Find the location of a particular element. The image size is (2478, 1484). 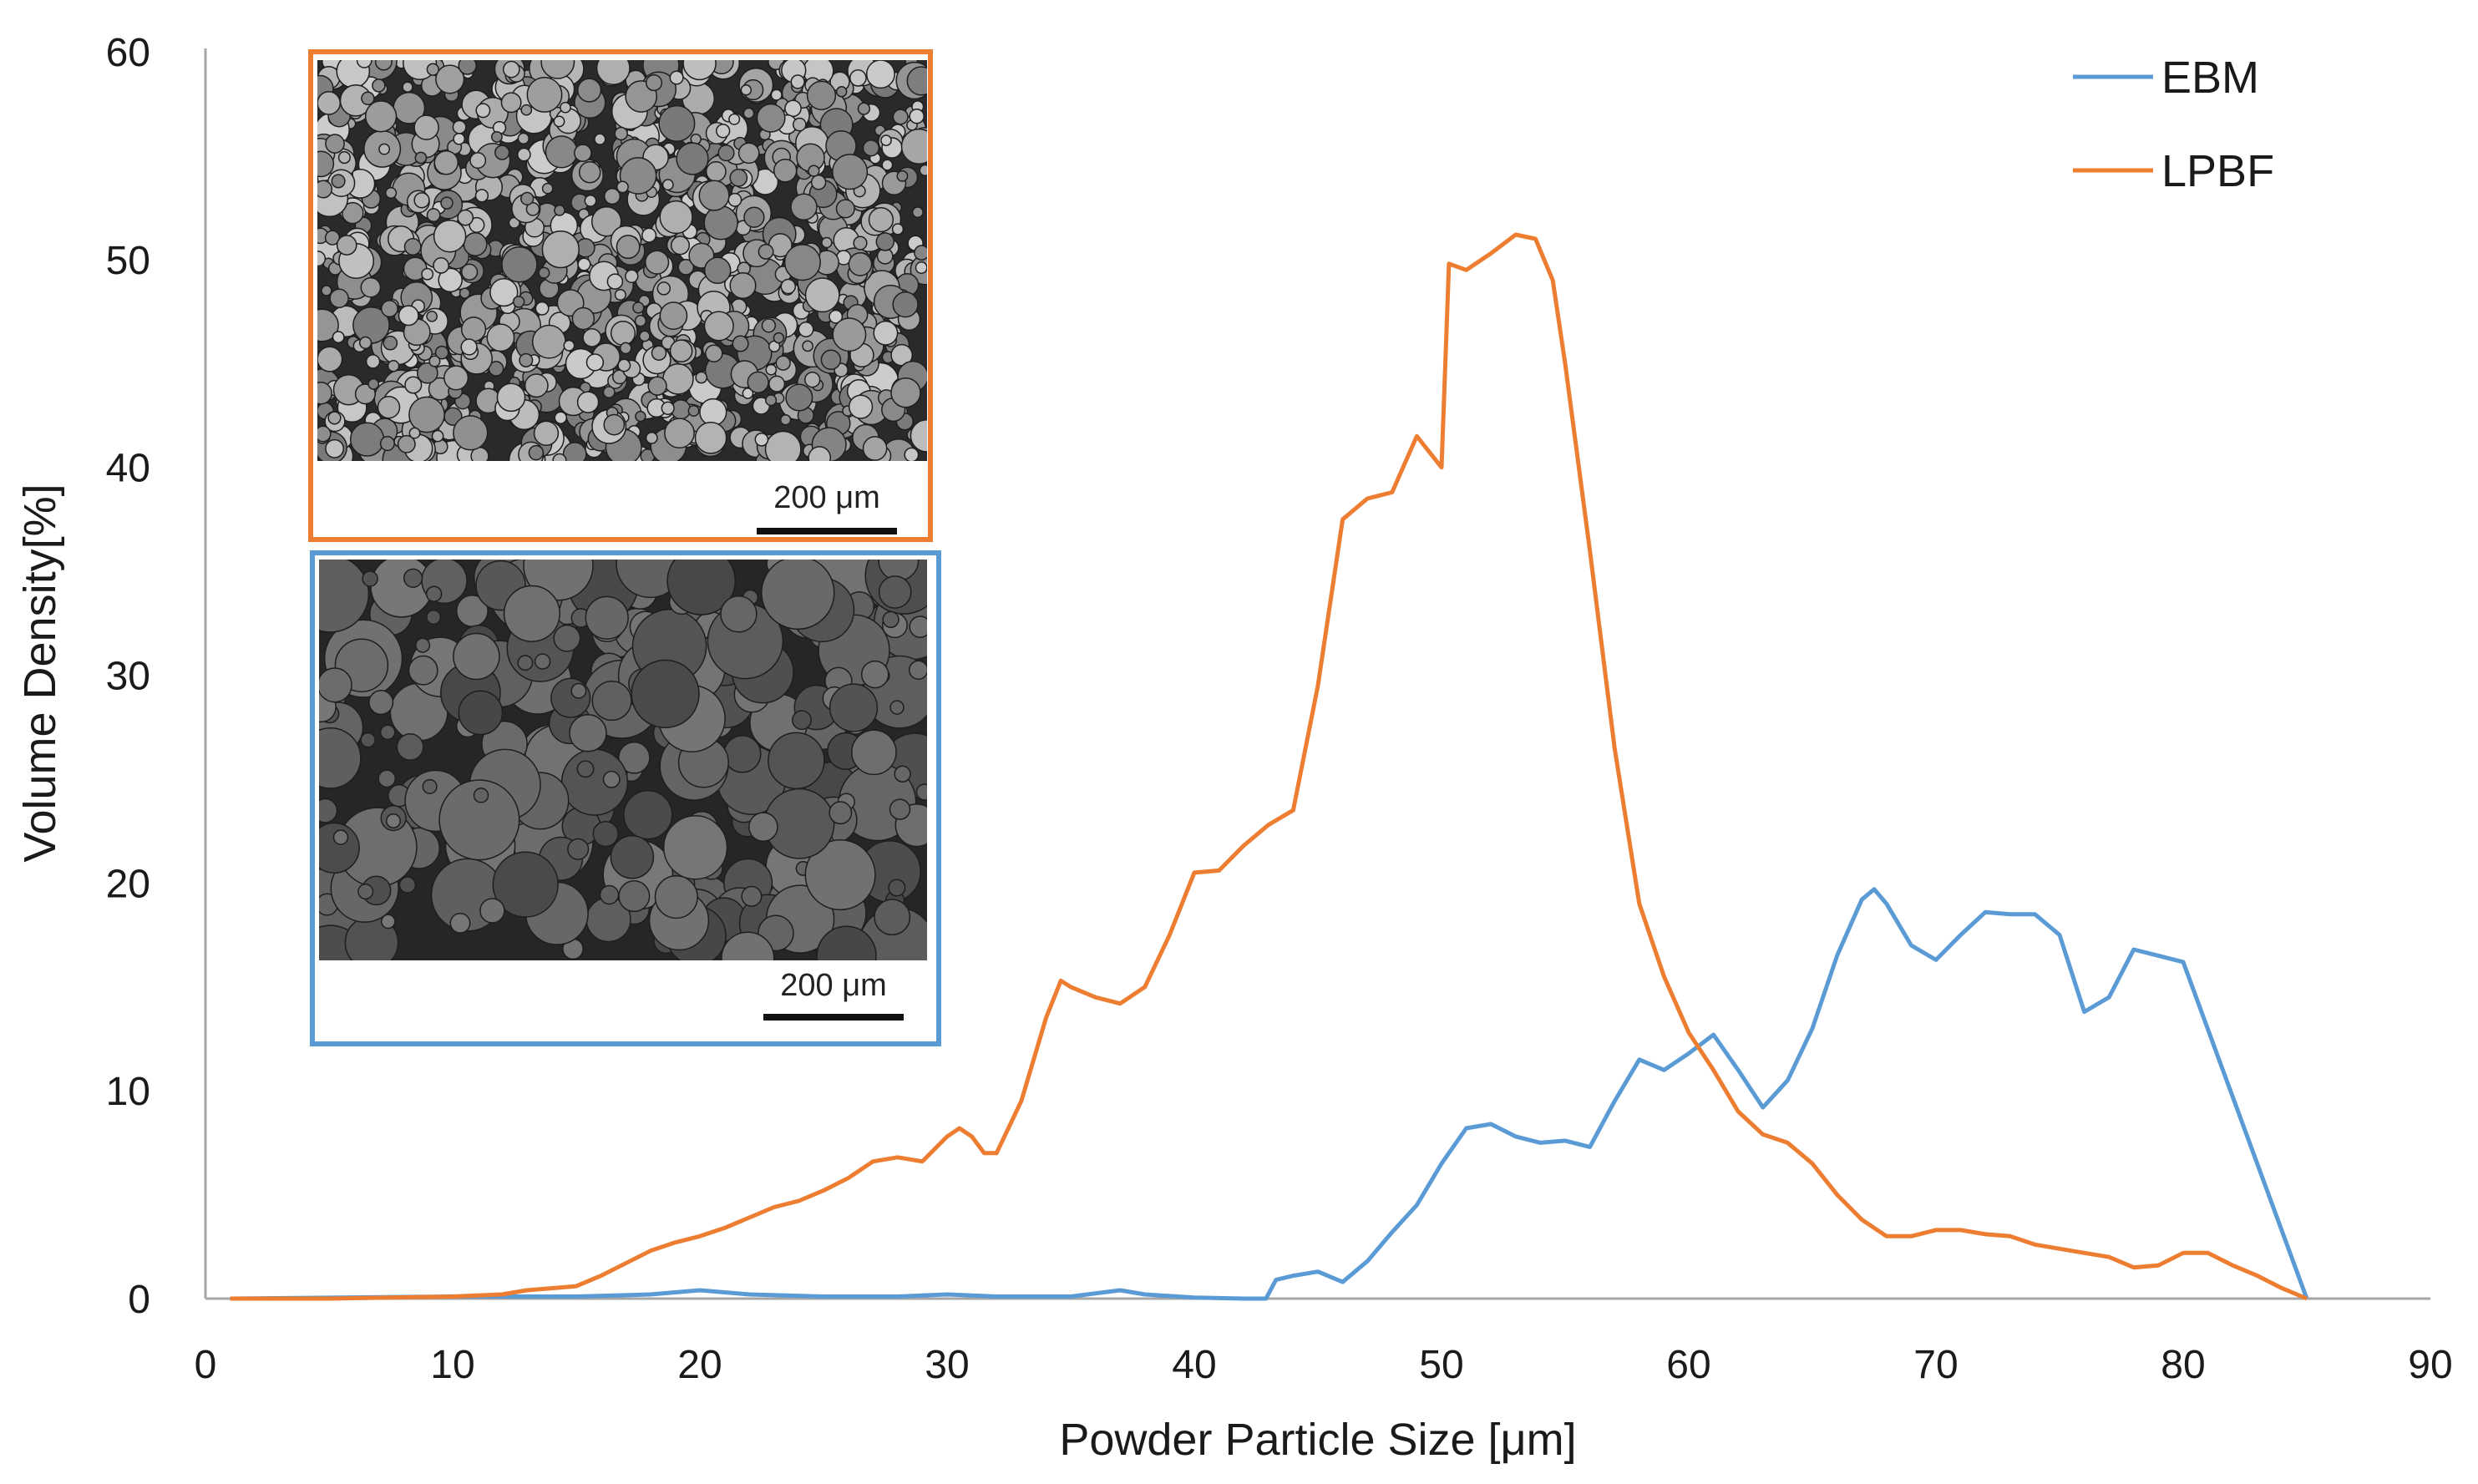

inset-ebm-scale-label: 200 μm is located at coordinates (833, 985).